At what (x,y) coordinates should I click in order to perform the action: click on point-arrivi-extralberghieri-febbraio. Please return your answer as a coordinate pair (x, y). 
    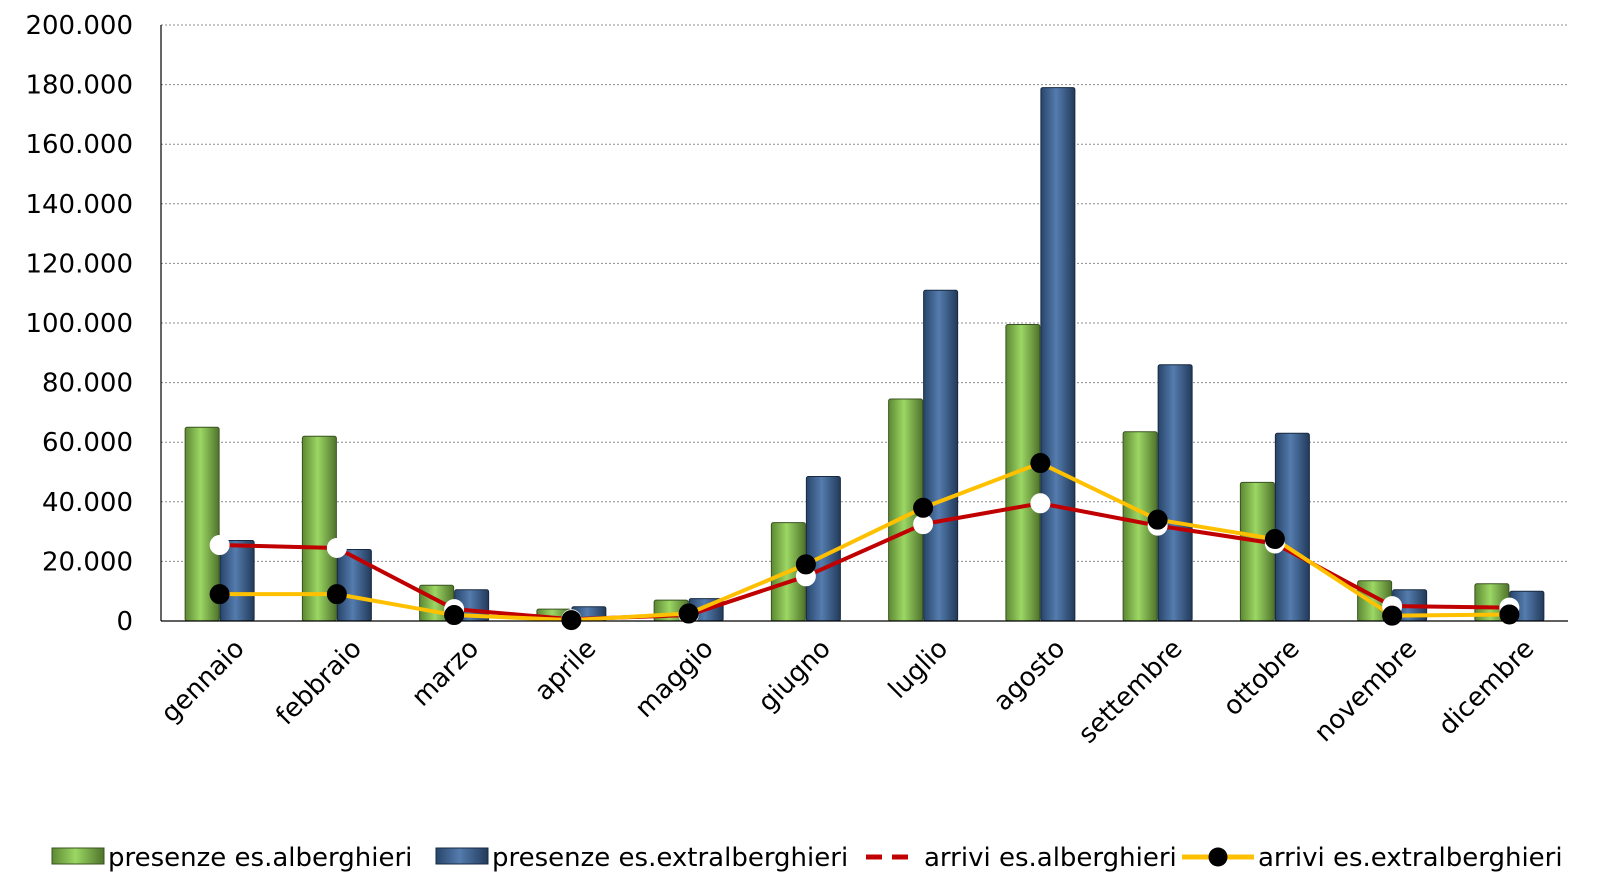
    Looking at the image, I should click on (336, 594).